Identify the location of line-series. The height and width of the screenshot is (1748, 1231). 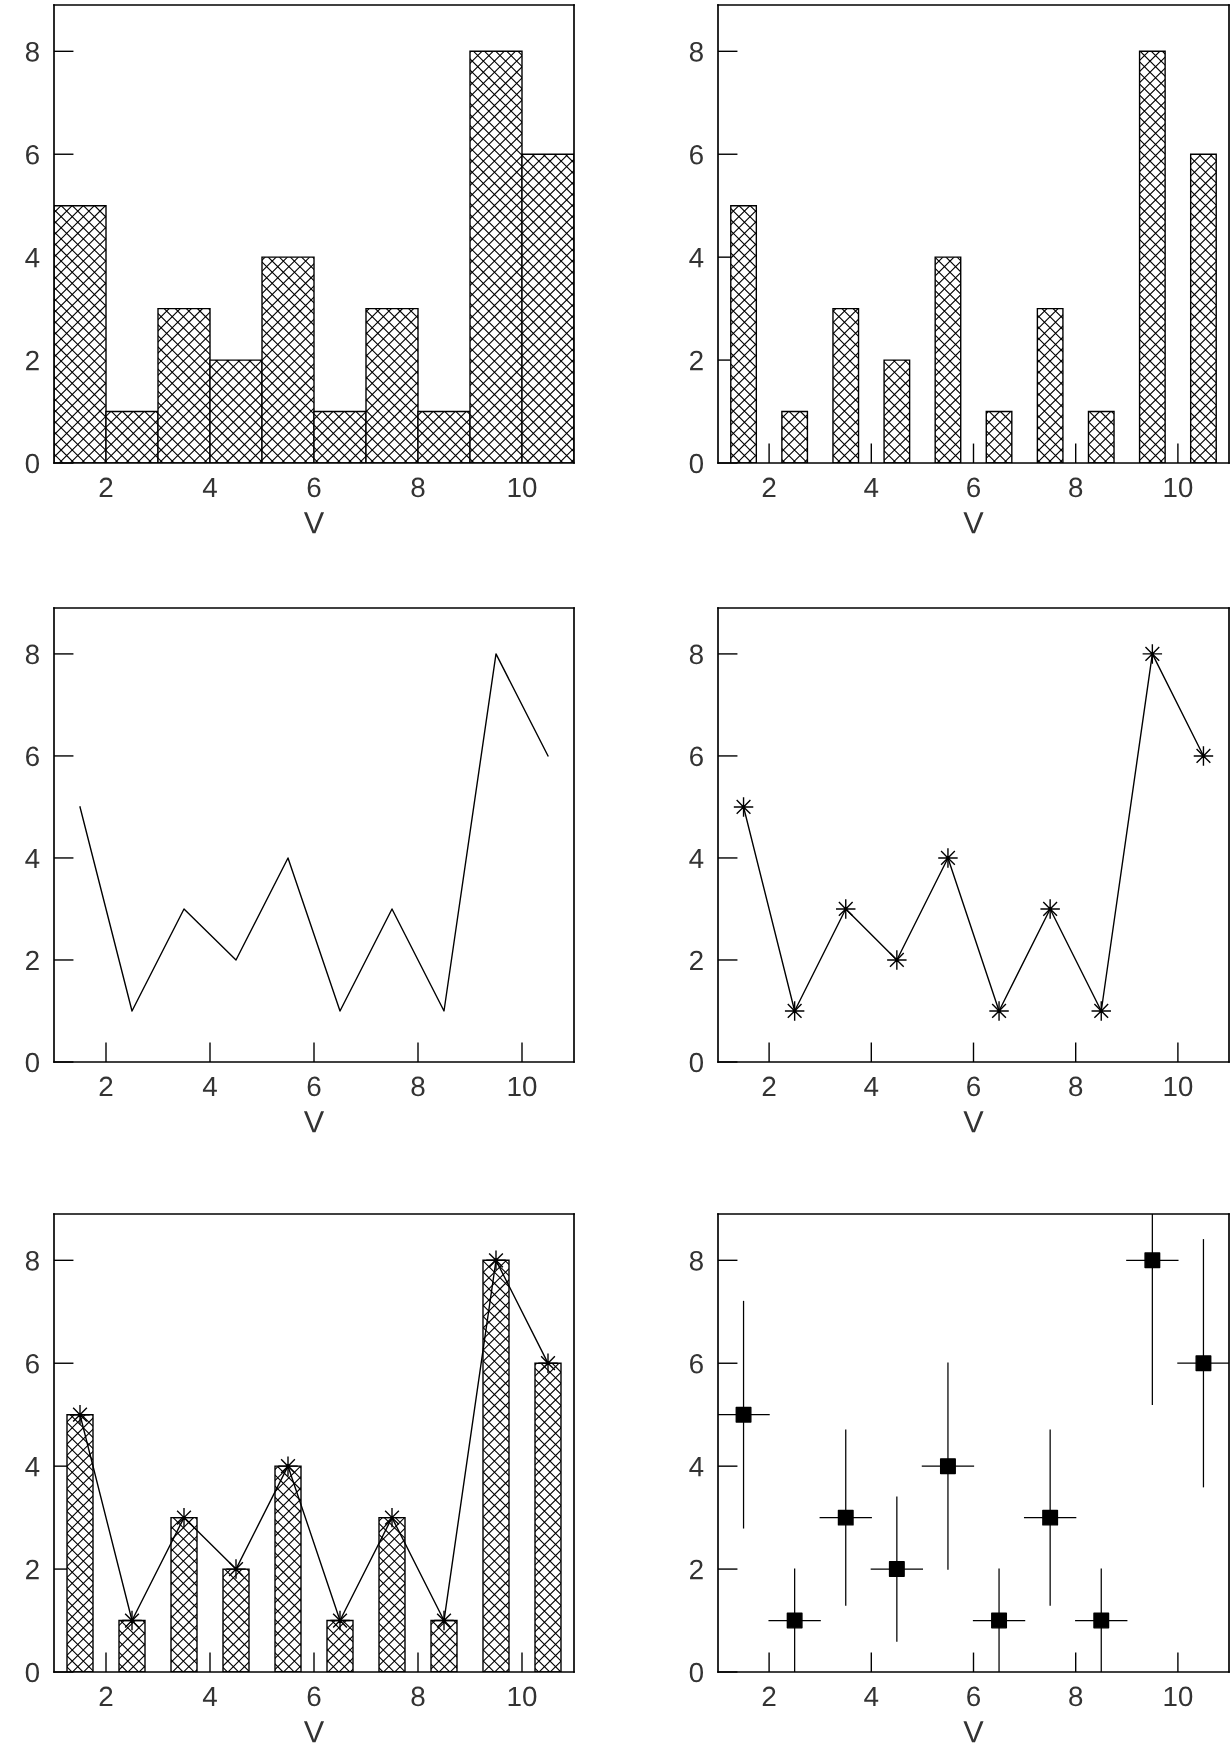
(314, 832).